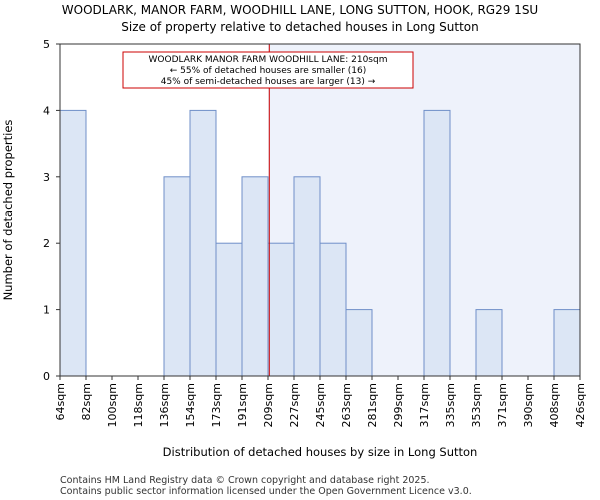  I want to click on y-tick-label: 1, so click(46, 310).